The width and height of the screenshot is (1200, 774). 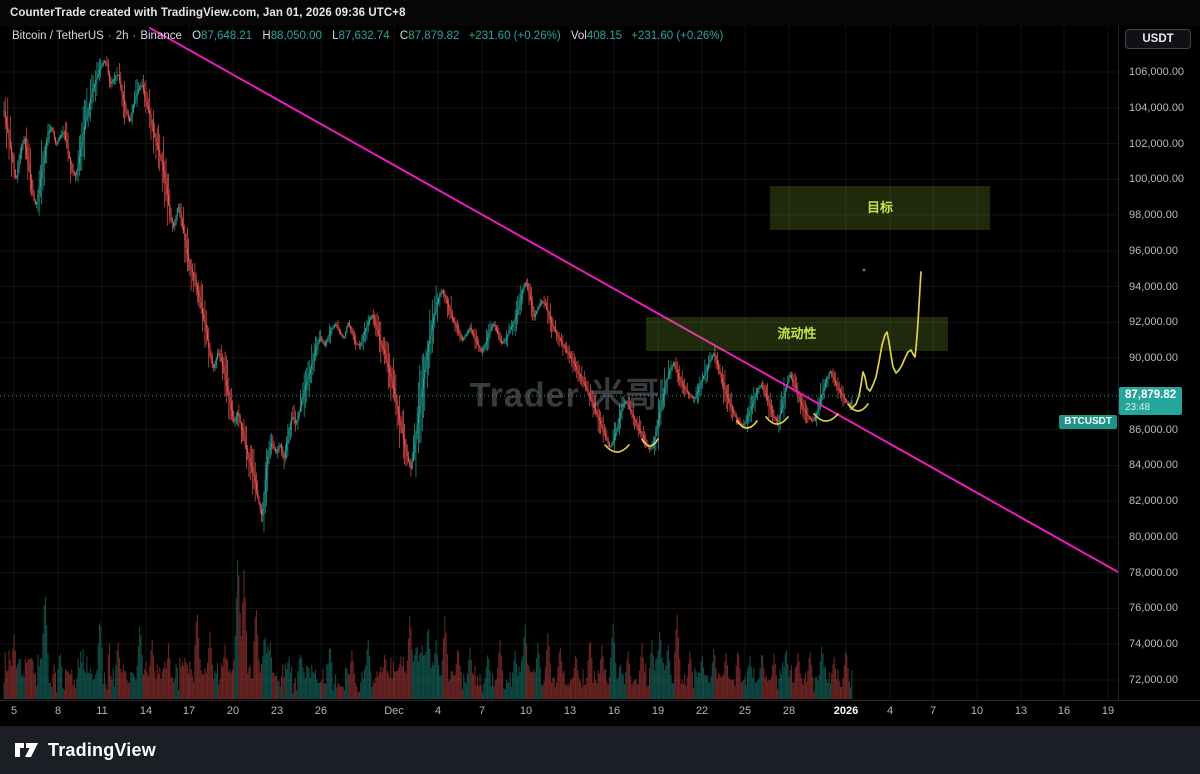 What do you see at coordinates (161, 36) in the screenshot?
I see `legend-exchange: Binance` at bounding box center [161, 36].